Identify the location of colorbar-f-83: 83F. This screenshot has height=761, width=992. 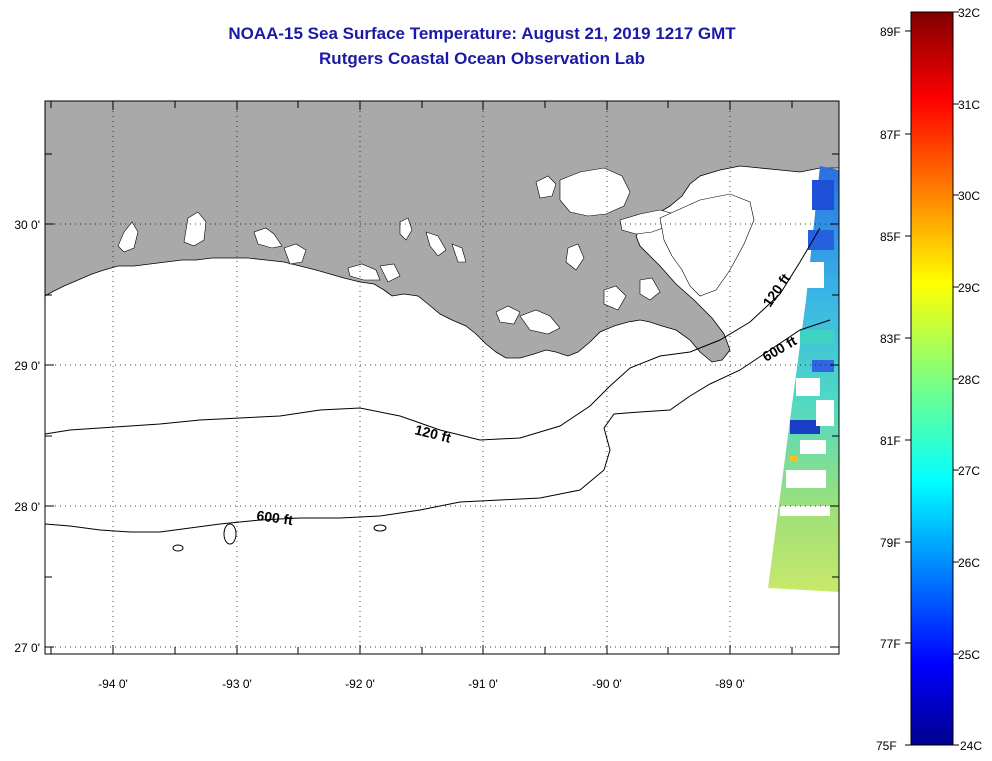
(890, 339).